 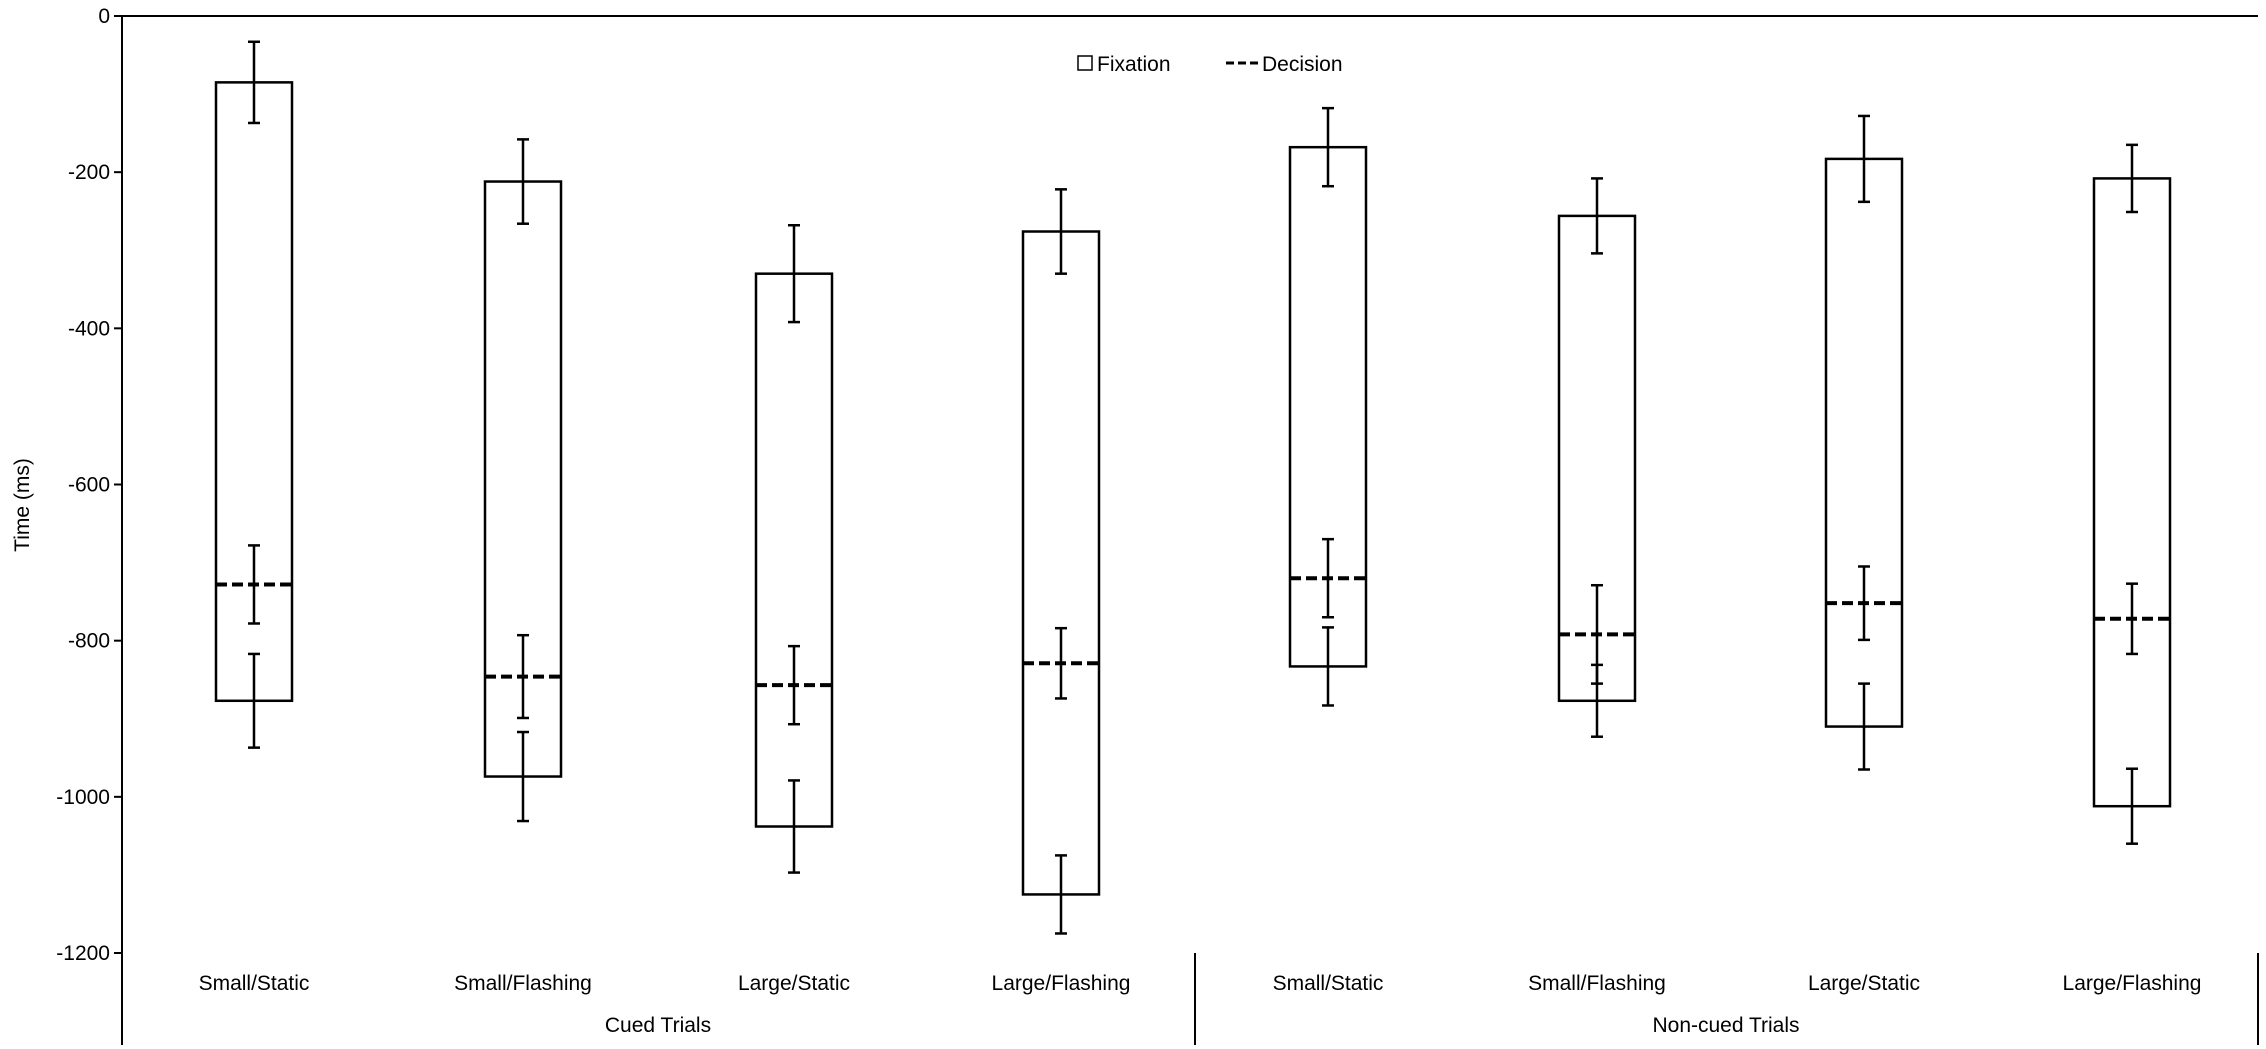 I want to click on y-tick-label: 0, so click(x=104, y=16).